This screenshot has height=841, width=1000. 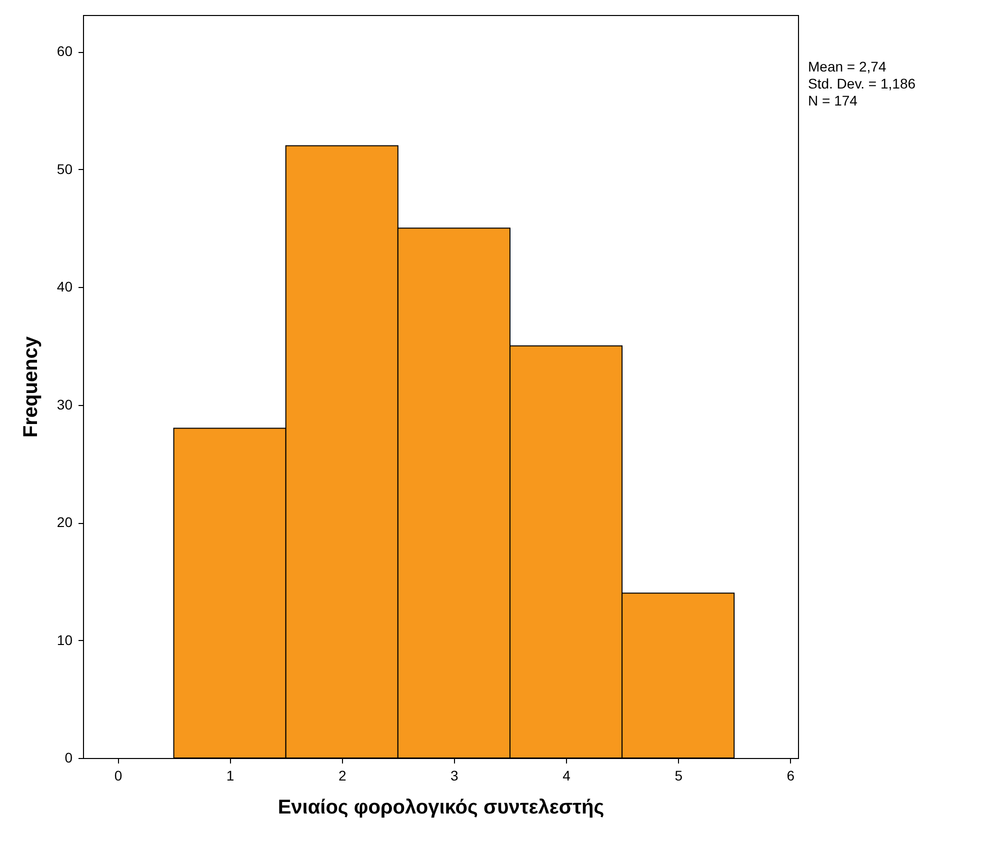 I want to click on x-tick-label: 2, so click(x=342, y=776).